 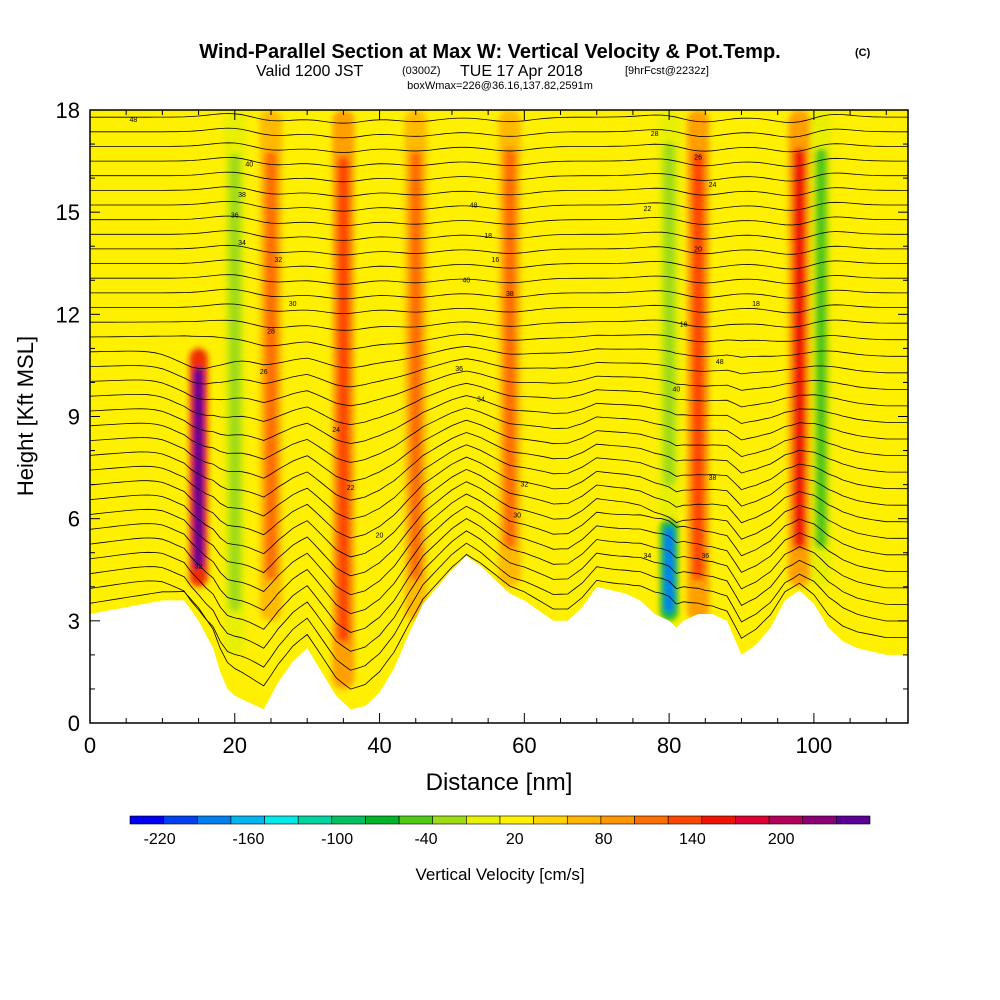 What do you see at coordinates (425, 839) in the screenshot?
I see `colorbar-tick-label: -40` at bounding box center [425, 839].